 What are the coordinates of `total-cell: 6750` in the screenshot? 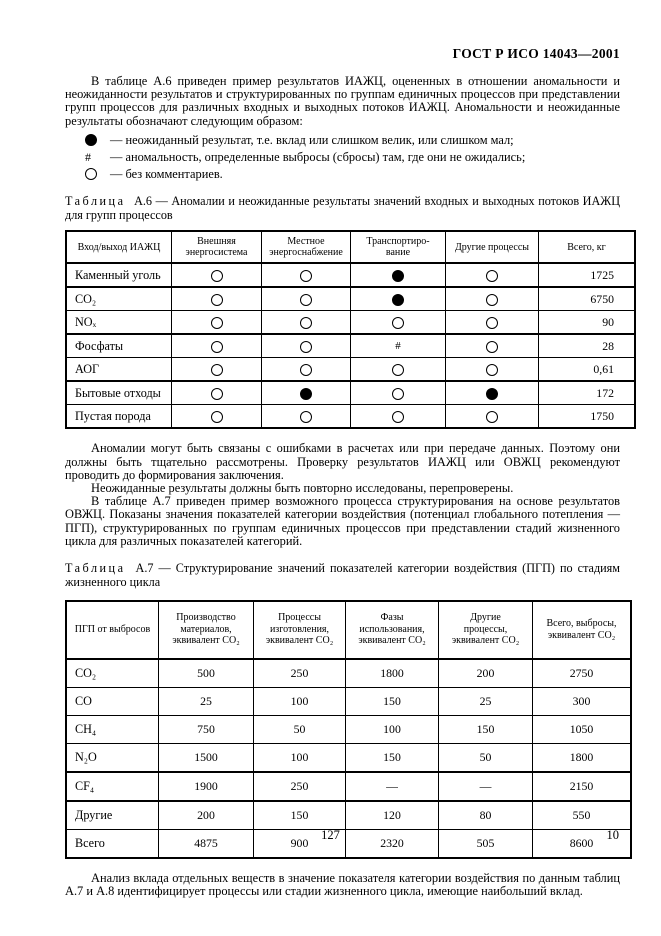 It's located at (587, 299).